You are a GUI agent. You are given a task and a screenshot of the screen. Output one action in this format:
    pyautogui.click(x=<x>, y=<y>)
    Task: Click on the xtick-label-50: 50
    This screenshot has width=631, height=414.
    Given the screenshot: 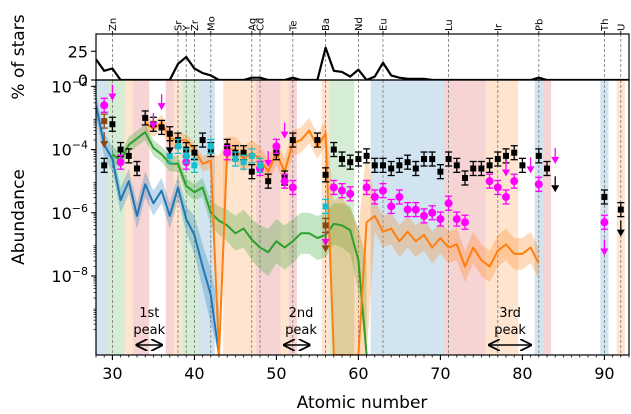 What is the action you would take?
    pyautogui.click(x=276, y=373)
    